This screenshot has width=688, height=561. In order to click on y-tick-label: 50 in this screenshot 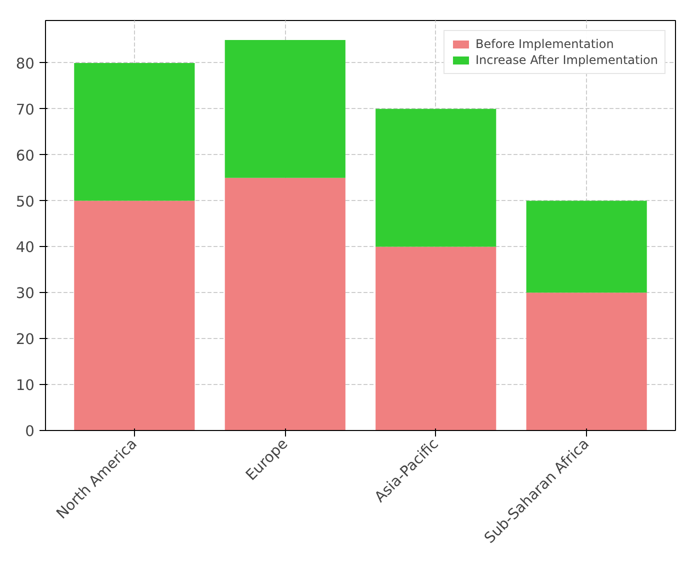, I will do `click(25, 201)`.